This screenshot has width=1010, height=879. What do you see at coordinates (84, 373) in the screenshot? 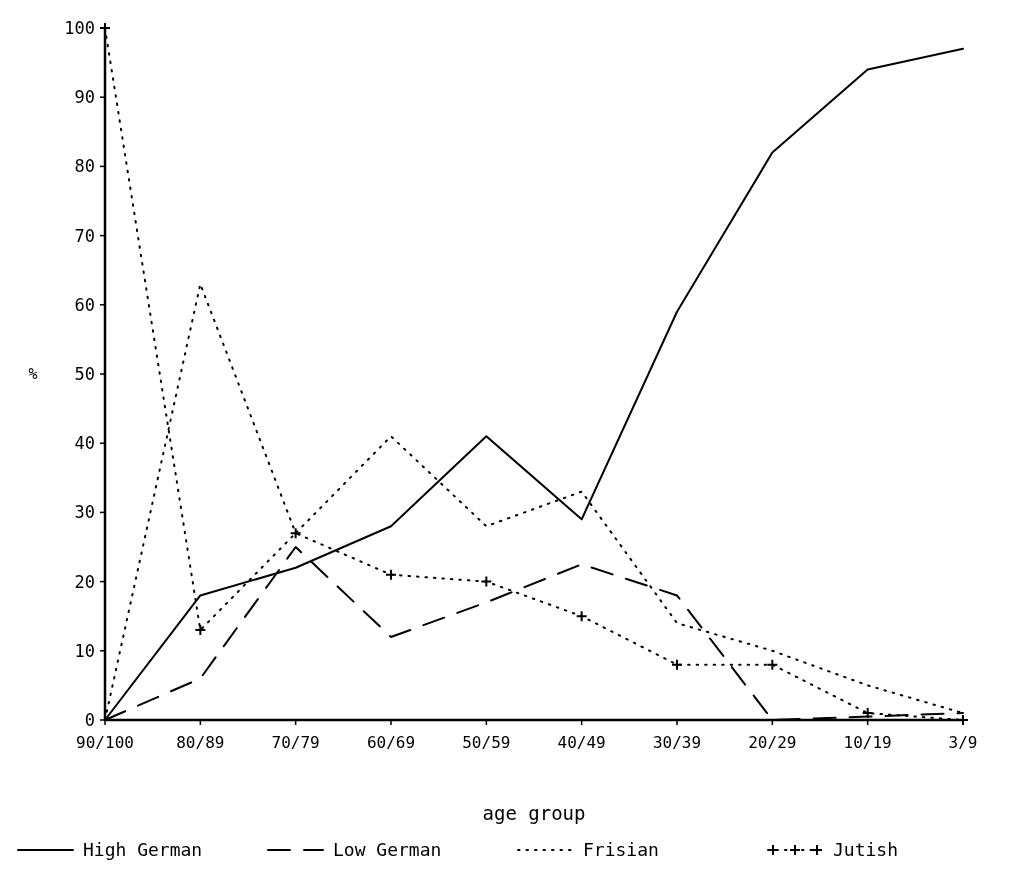
I see `y-tick-label: 50` at bounding box center [84, 373].